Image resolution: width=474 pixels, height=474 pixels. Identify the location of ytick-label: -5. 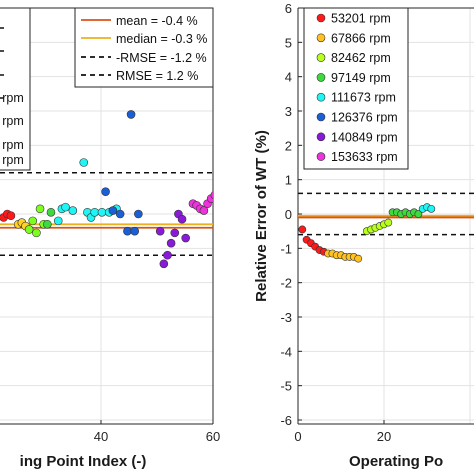
(286, 386).